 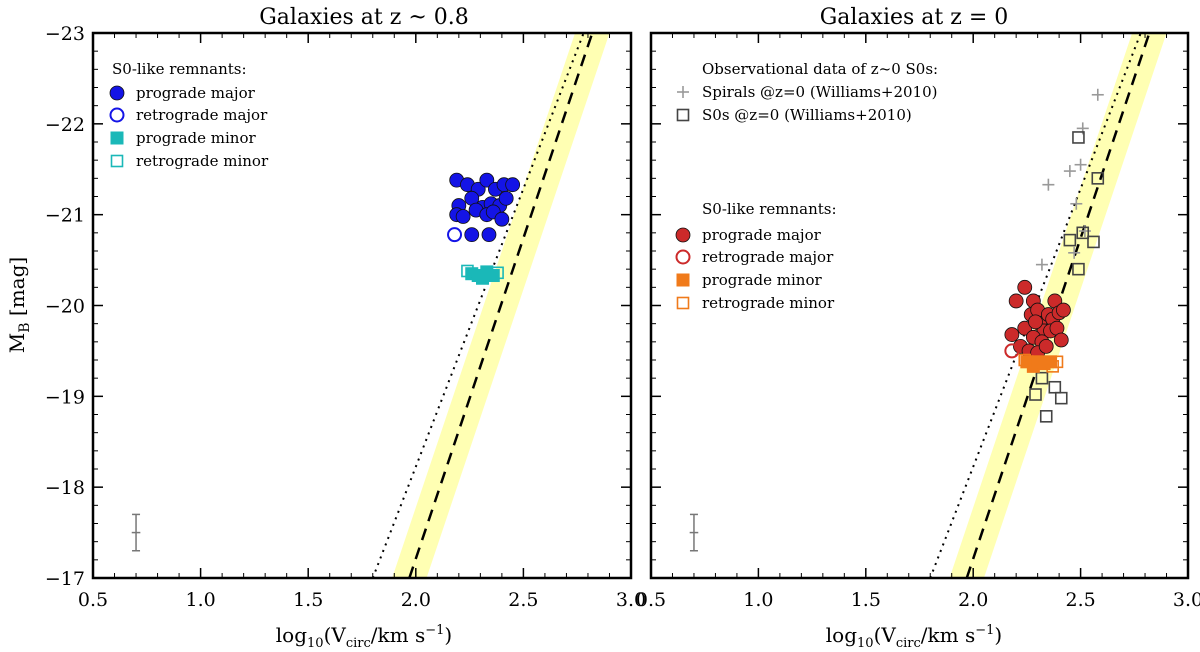 What do you see at coordinates (179, 69) in the screenshot?
I see `legend-header-left: S0-like remnants:` at bounding box center [179, 69].